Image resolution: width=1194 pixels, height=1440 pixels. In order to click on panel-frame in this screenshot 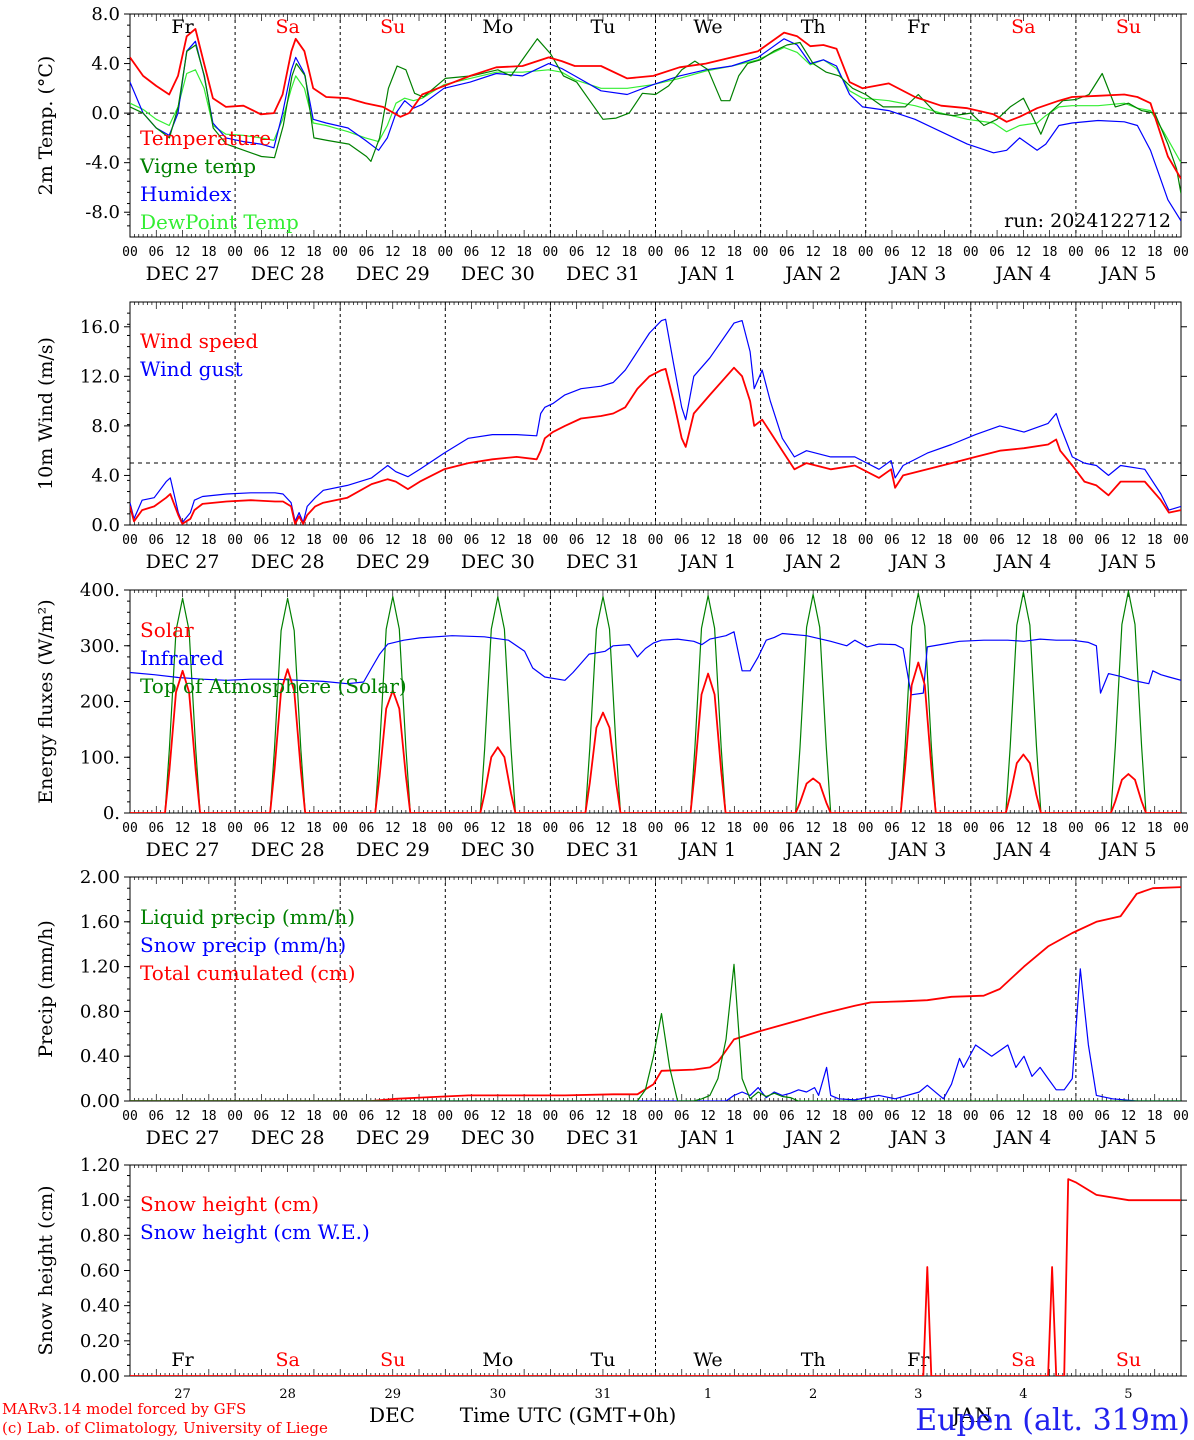, I will do `click(655, 413)`.